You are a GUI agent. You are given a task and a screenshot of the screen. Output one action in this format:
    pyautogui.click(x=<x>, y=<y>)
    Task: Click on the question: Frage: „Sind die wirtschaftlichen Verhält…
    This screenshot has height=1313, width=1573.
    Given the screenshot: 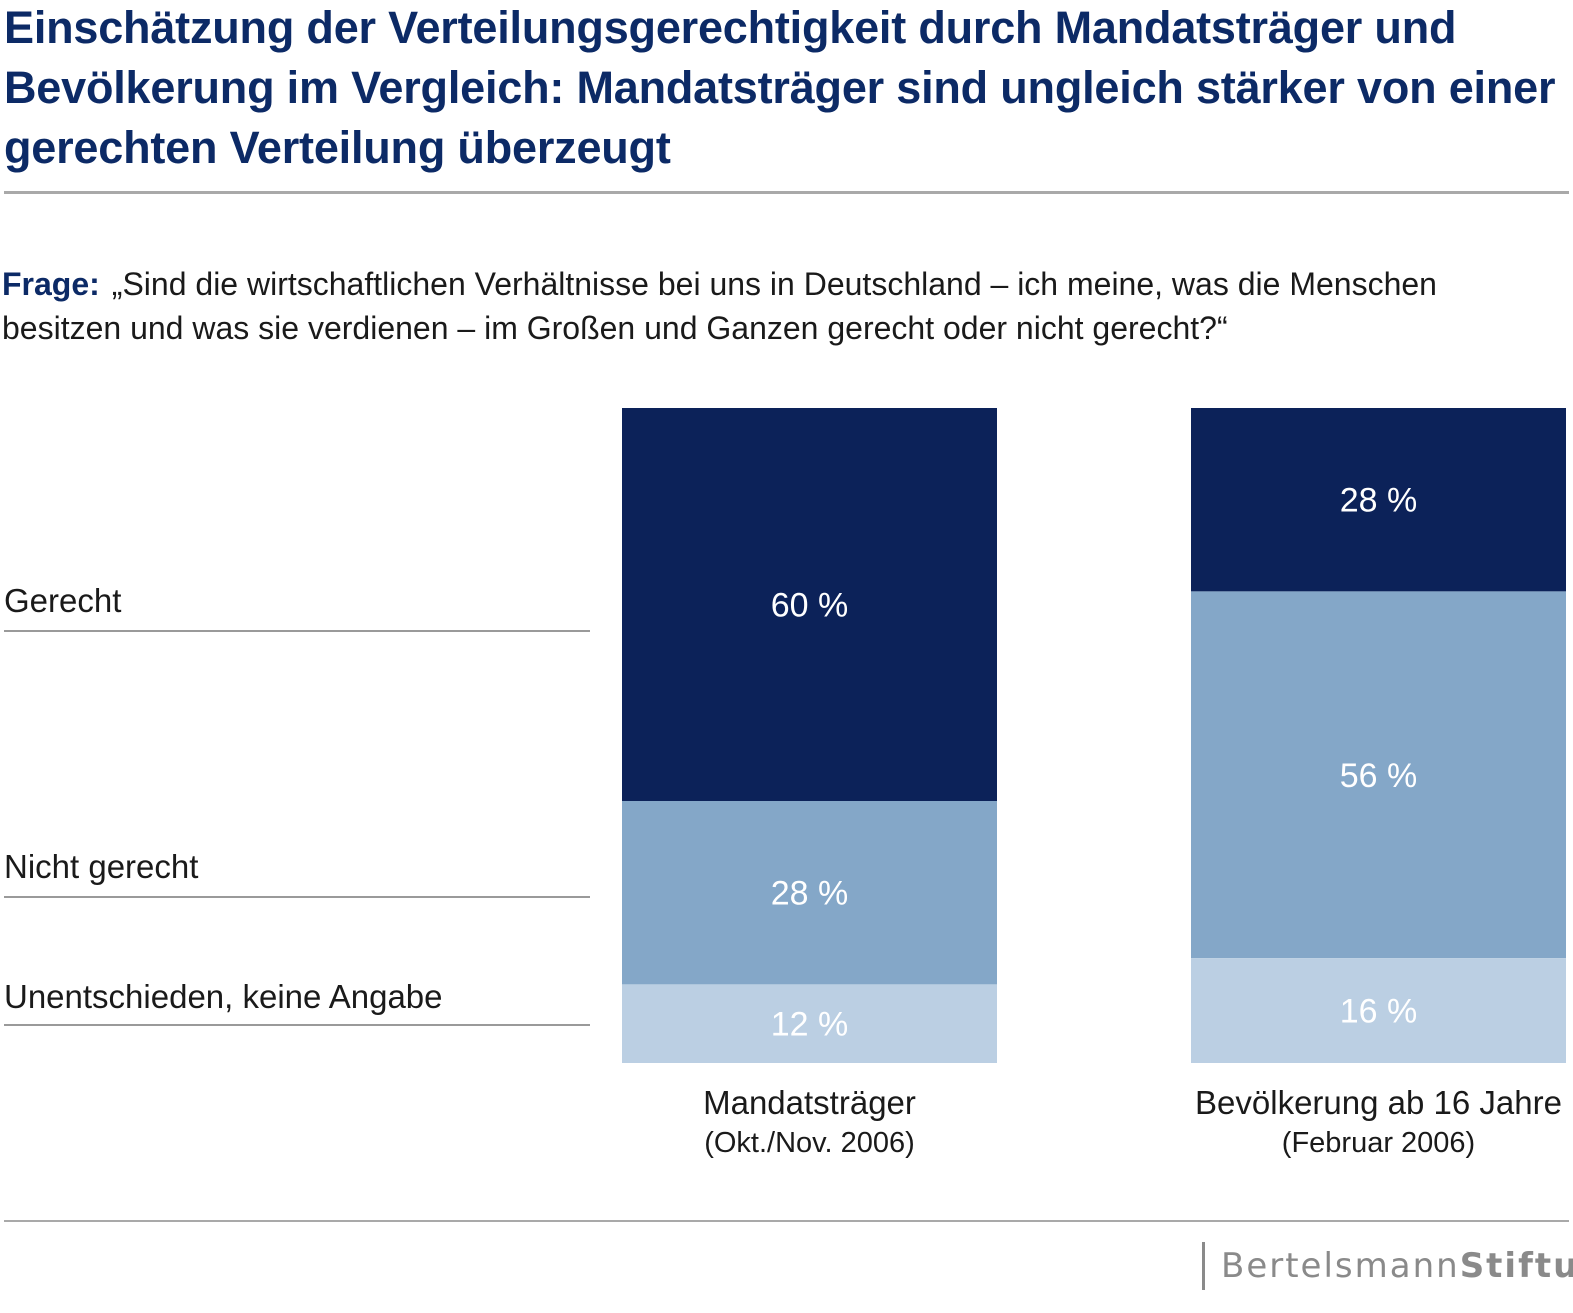 What is the action you would take?
    pyautogui.click(x=782, y=306)
    